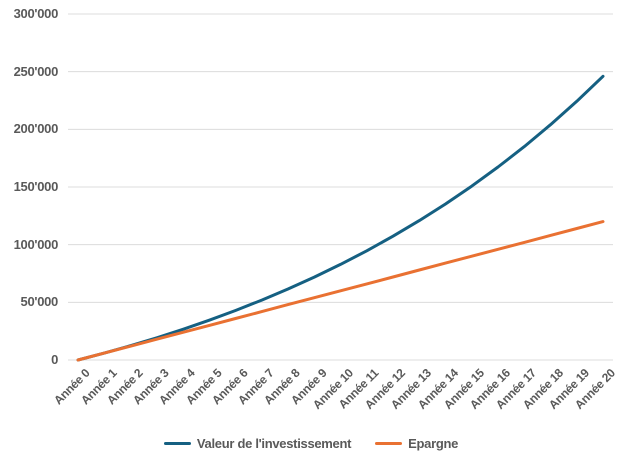  What do you see at coordinates (36, 129) in the screenshot?
I see `y-axis-tick-label: 200'000` at bounding box center [36, 129].